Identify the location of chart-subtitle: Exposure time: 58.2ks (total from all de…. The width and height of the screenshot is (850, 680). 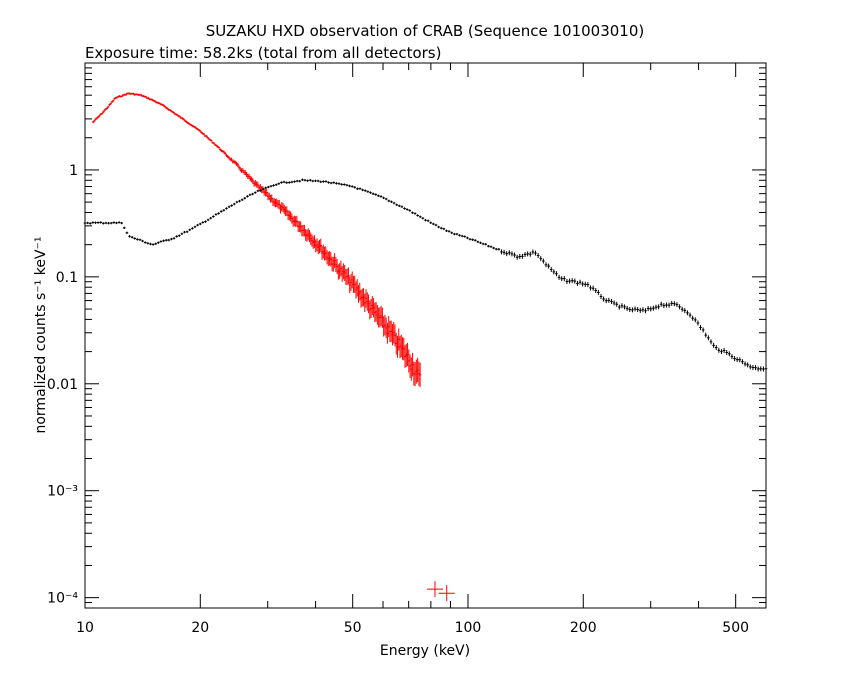
(263, 53).